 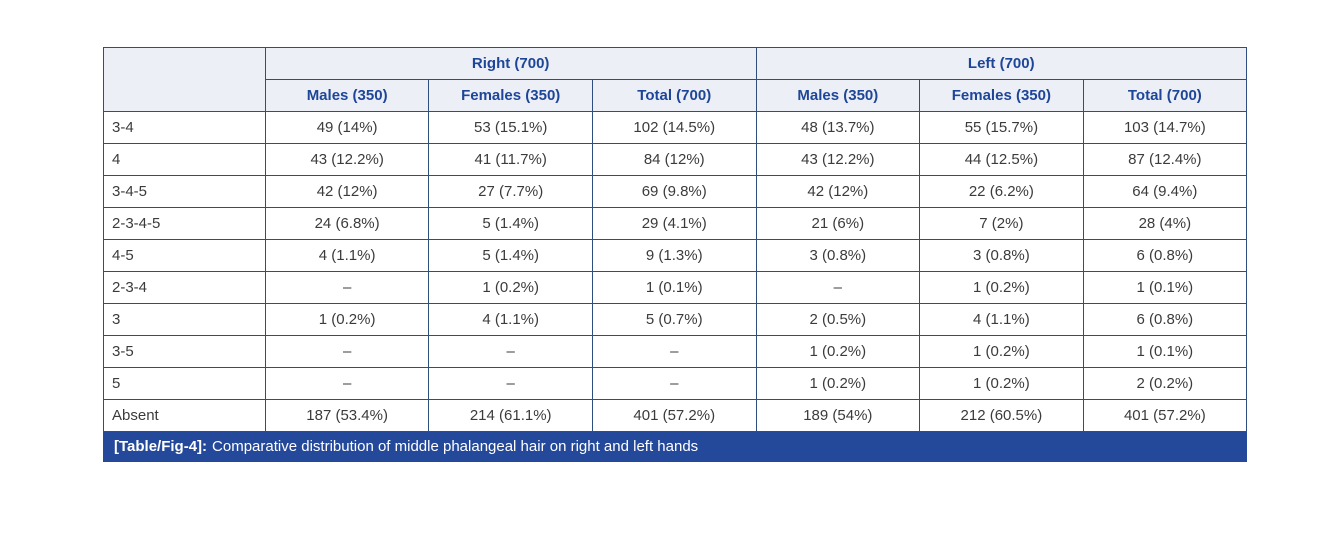 I want to click on cell: 212 (60.5%), so click(x=1001, y=415).